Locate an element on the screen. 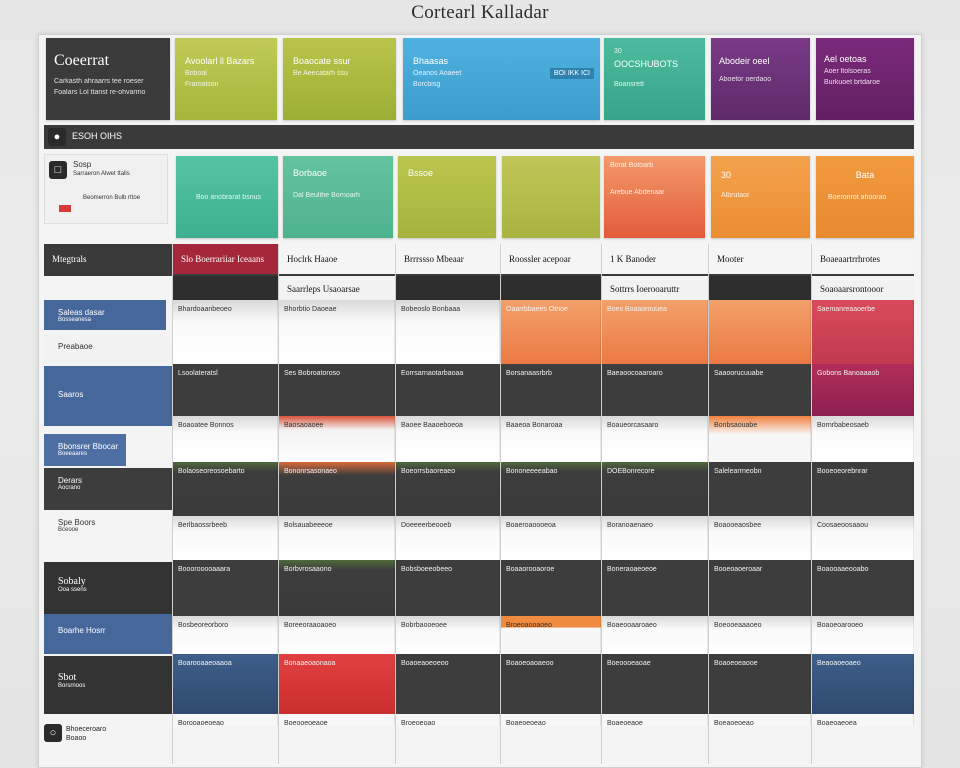  top-tile-5: Abodeir oeel Aboetor oerdaoo is located at coordinates (760, 79).